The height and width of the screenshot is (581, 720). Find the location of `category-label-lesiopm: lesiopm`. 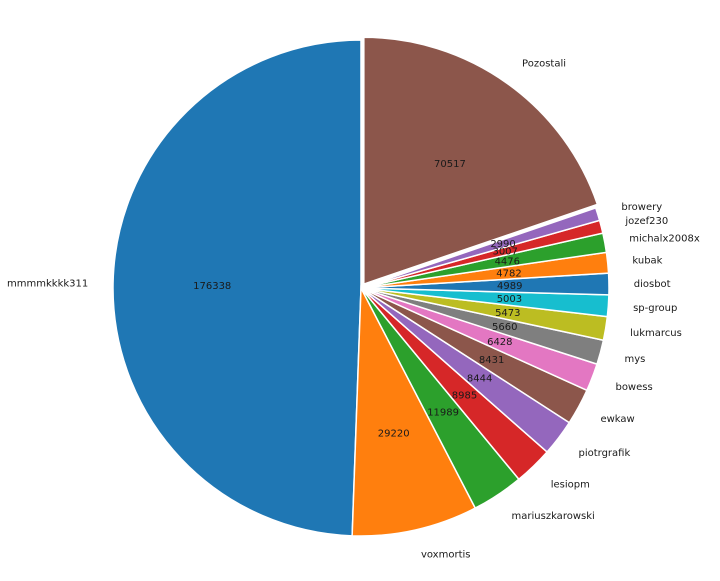

category-label-lesiopm: lesiopm is located at coordinates (570, 484).